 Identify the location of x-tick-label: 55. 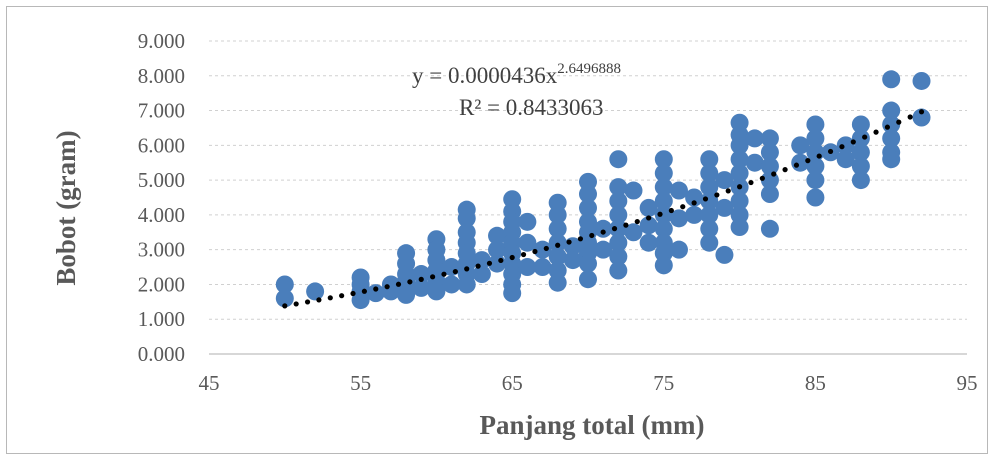
(360, 383).